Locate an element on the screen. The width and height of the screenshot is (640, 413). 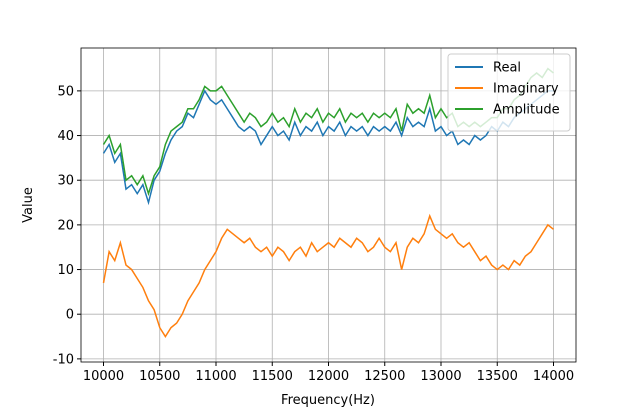
y-tick-label: 10 is located at coordinates (65, 270).